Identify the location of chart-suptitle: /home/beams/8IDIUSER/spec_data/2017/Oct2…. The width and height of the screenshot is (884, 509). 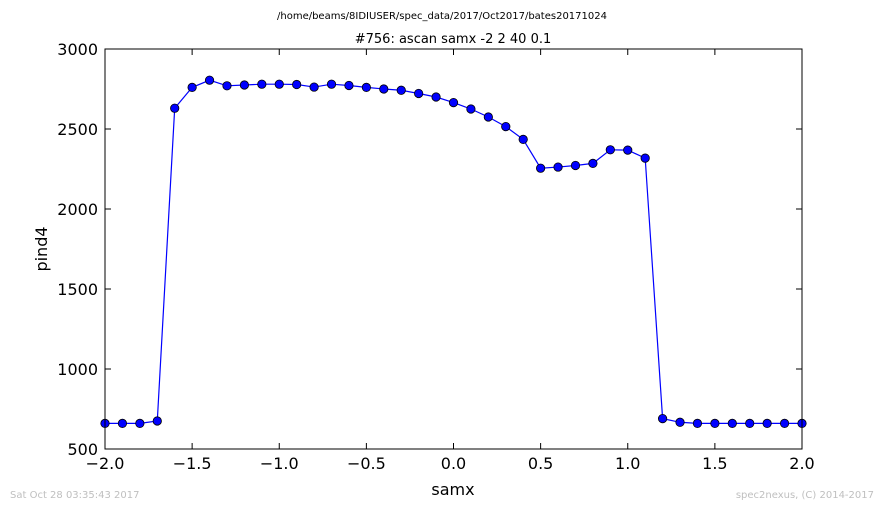
(442, 16).